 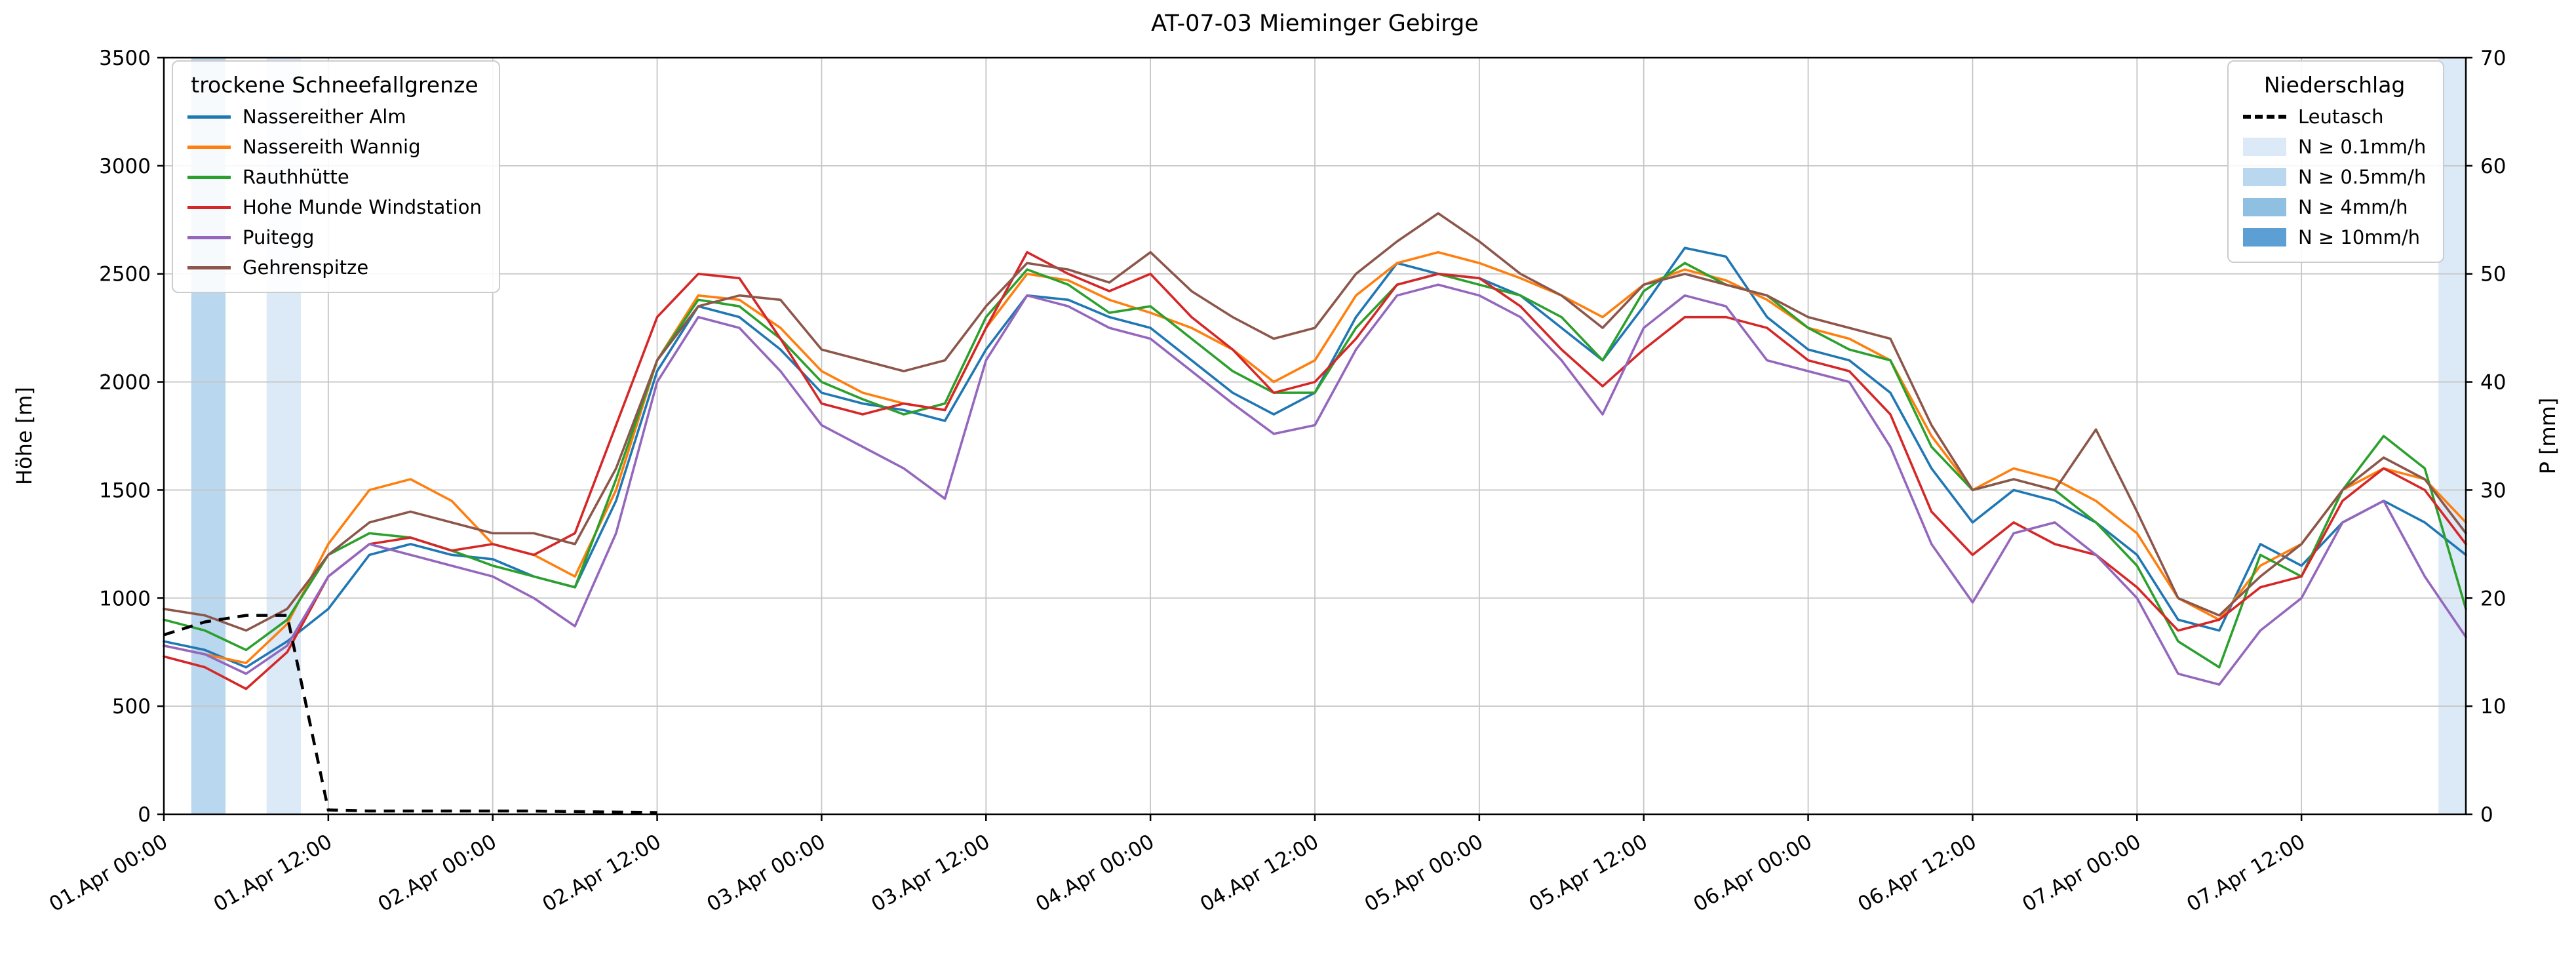 I want to click on y-right-tick-label: 10, so click(x=2493, y=707).